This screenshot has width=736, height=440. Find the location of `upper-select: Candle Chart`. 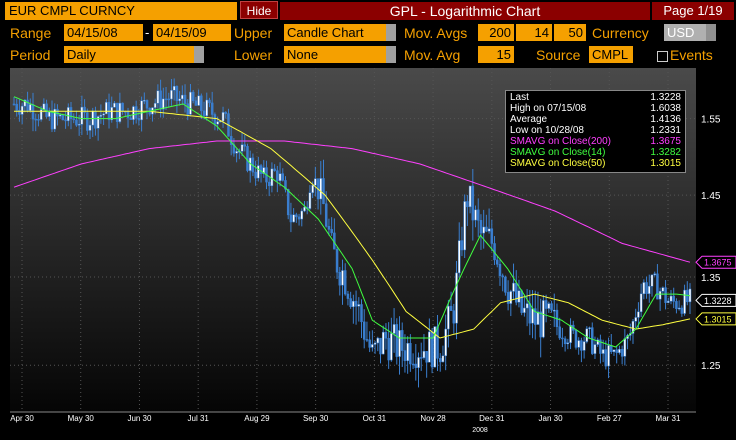

upper-select: Candle Chart is located at coordinates (340, 32).